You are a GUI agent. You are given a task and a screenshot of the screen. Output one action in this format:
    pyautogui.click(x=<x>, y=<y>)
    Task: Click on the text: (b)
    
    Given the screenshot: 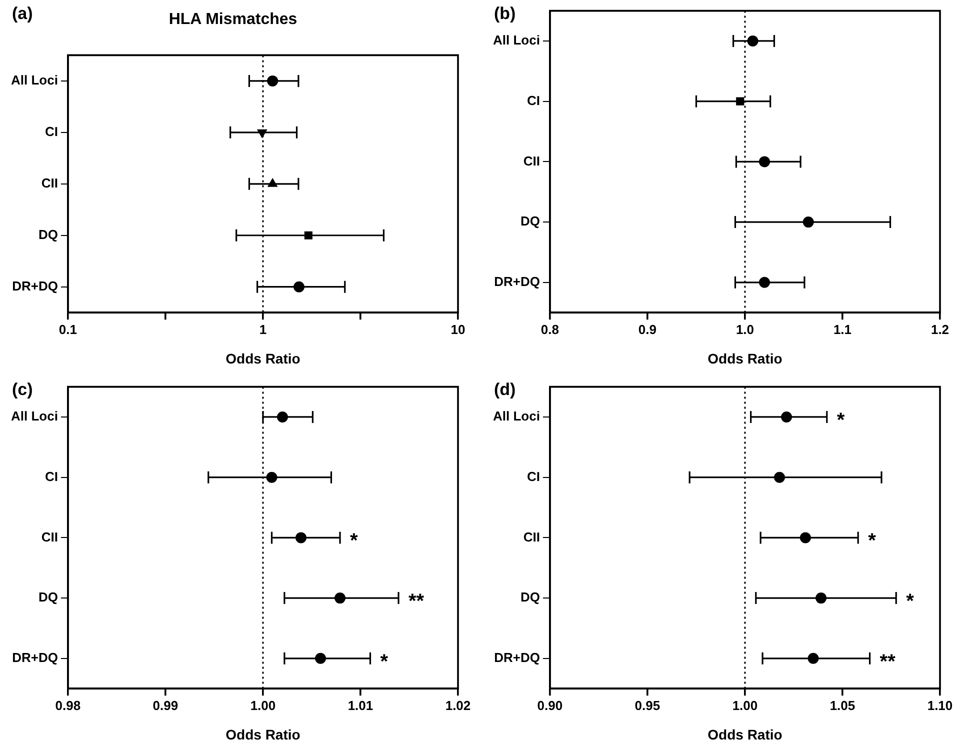 What is the action you would take?
    pyautogui.click(x=505, y=14)
    